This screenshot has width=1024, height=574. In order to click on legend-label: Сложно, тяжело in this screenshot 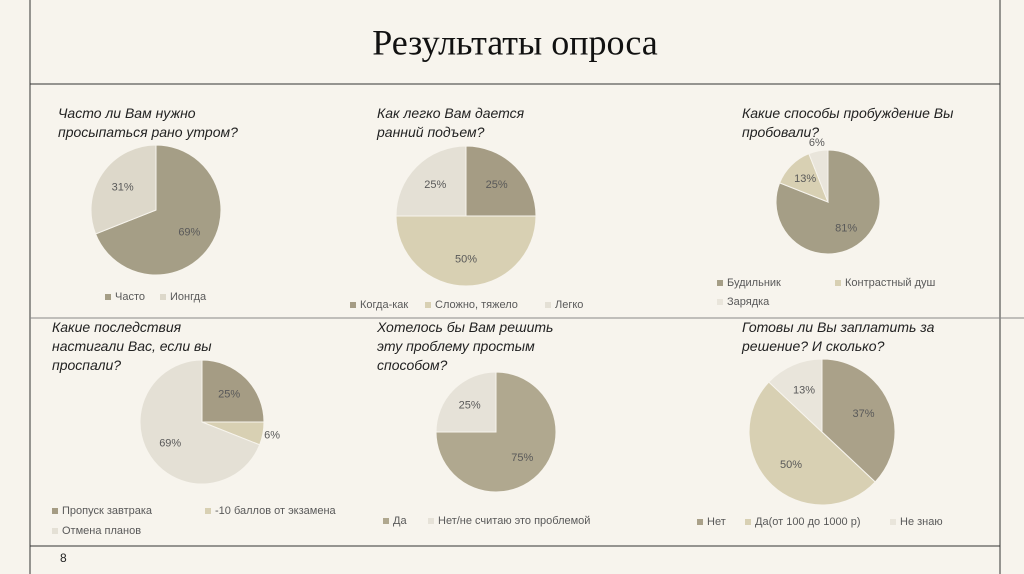, I will do `click(476, 305)`.